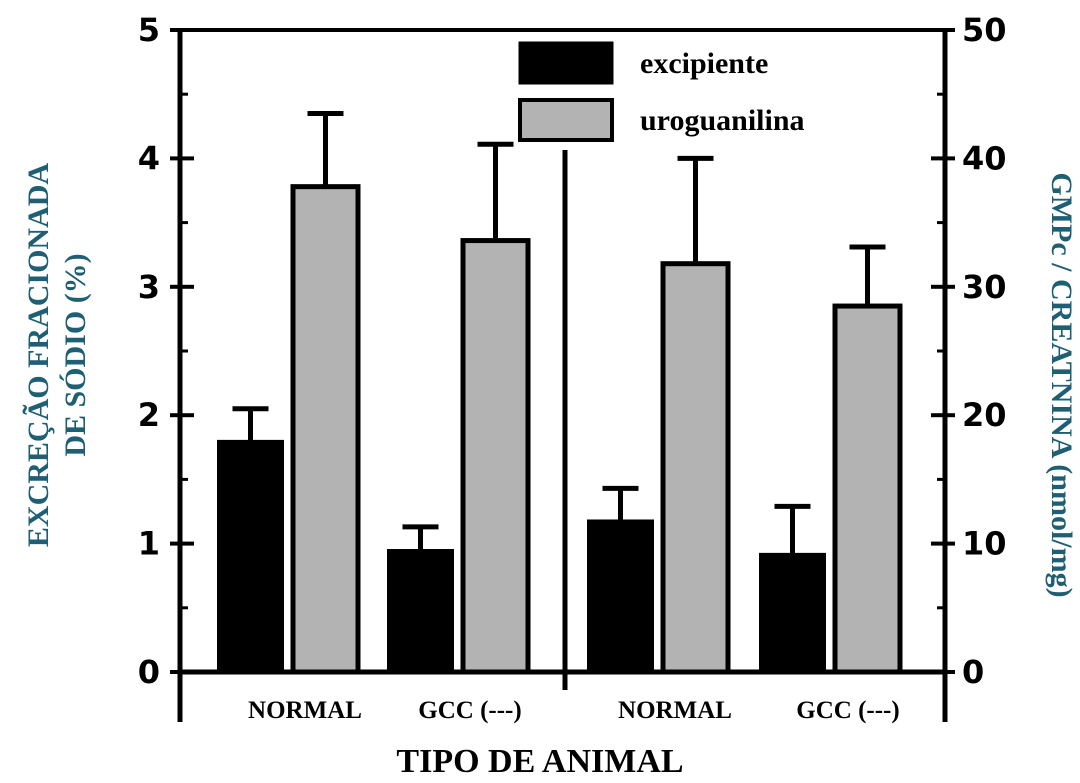 The image size is (1080, 783). What do you see at coordinates (984, 415) in the screenshot?
I see `y-tick-label-right: 20` at bounding box center [984, 415].